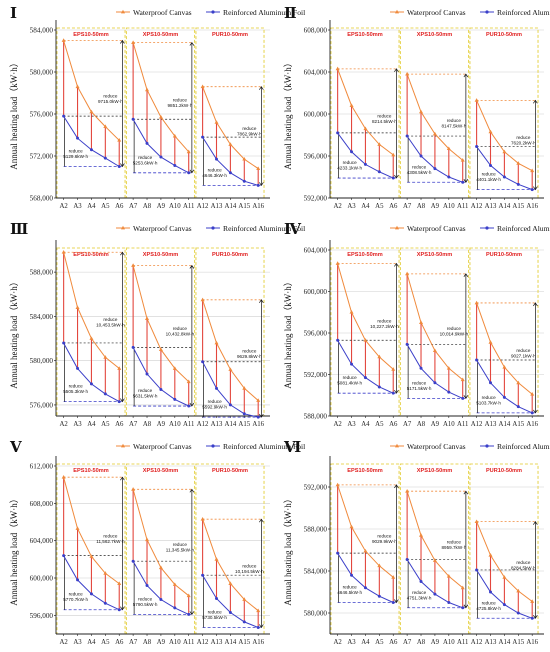 The width and height of the screenshot is (550, 652). Describe the element at coordinates (75, 156) in the screenshot. I see `annotation-foil-value: 5129.6kW·h` at that location.